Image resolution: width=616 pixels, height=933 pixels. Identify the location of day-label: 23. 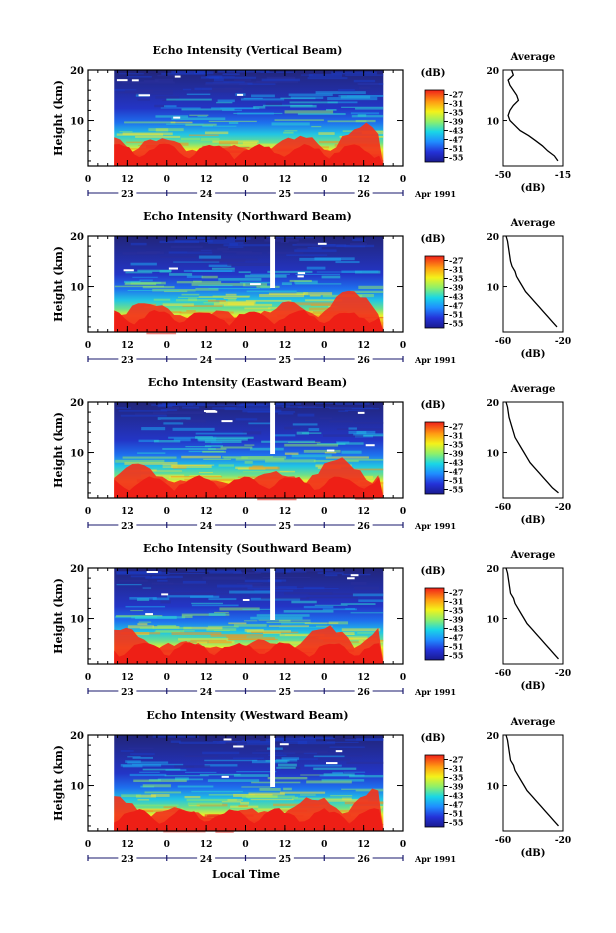
(127, 195).